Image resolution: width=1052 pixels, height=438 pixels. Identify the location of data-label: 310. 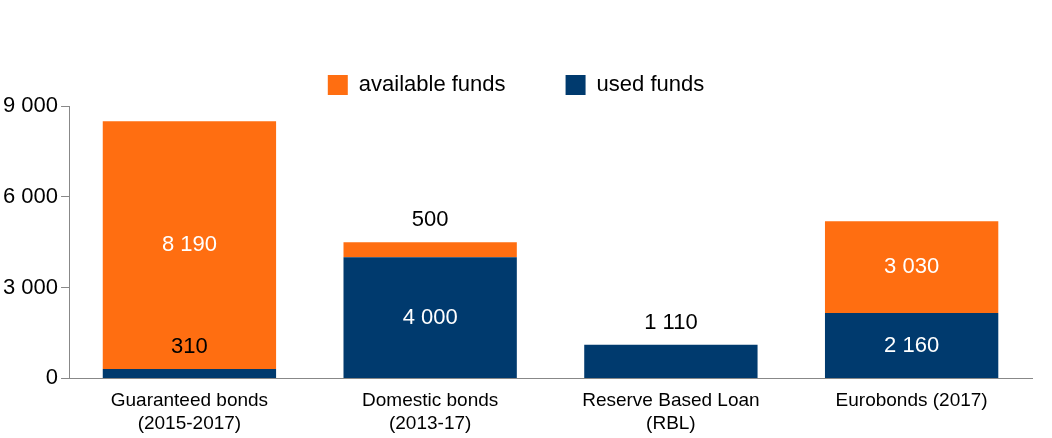
(189, 346).